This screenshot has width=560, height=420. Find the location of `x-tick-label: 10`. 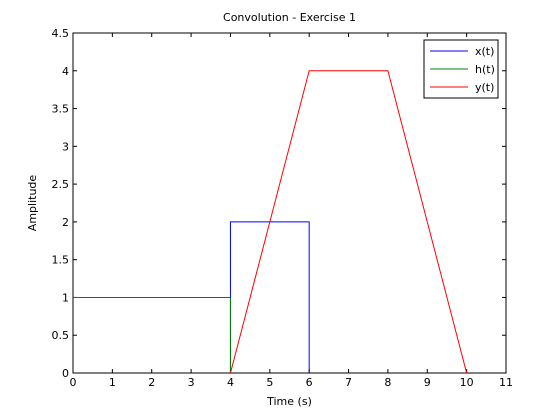

x-tick-label: 10 is located at coordinates (467, 382).